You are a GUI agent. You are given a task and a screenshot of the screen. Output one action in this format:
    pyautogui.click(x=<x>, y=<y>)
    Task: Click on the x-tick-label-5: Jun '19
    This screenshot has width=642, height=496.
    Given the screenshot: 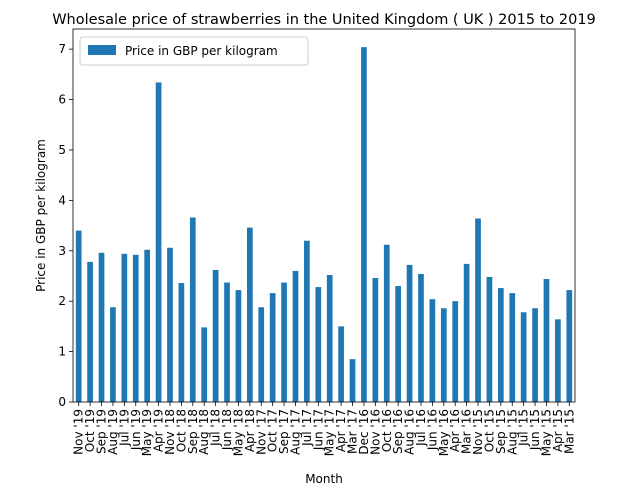 What is the action you would take?
    pyautogui.click(x=136, y=430)
    